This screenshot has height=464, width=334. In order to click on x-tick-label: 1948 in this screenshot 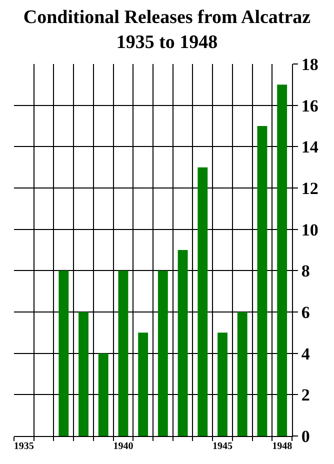, I will do `click(282, 446)`.